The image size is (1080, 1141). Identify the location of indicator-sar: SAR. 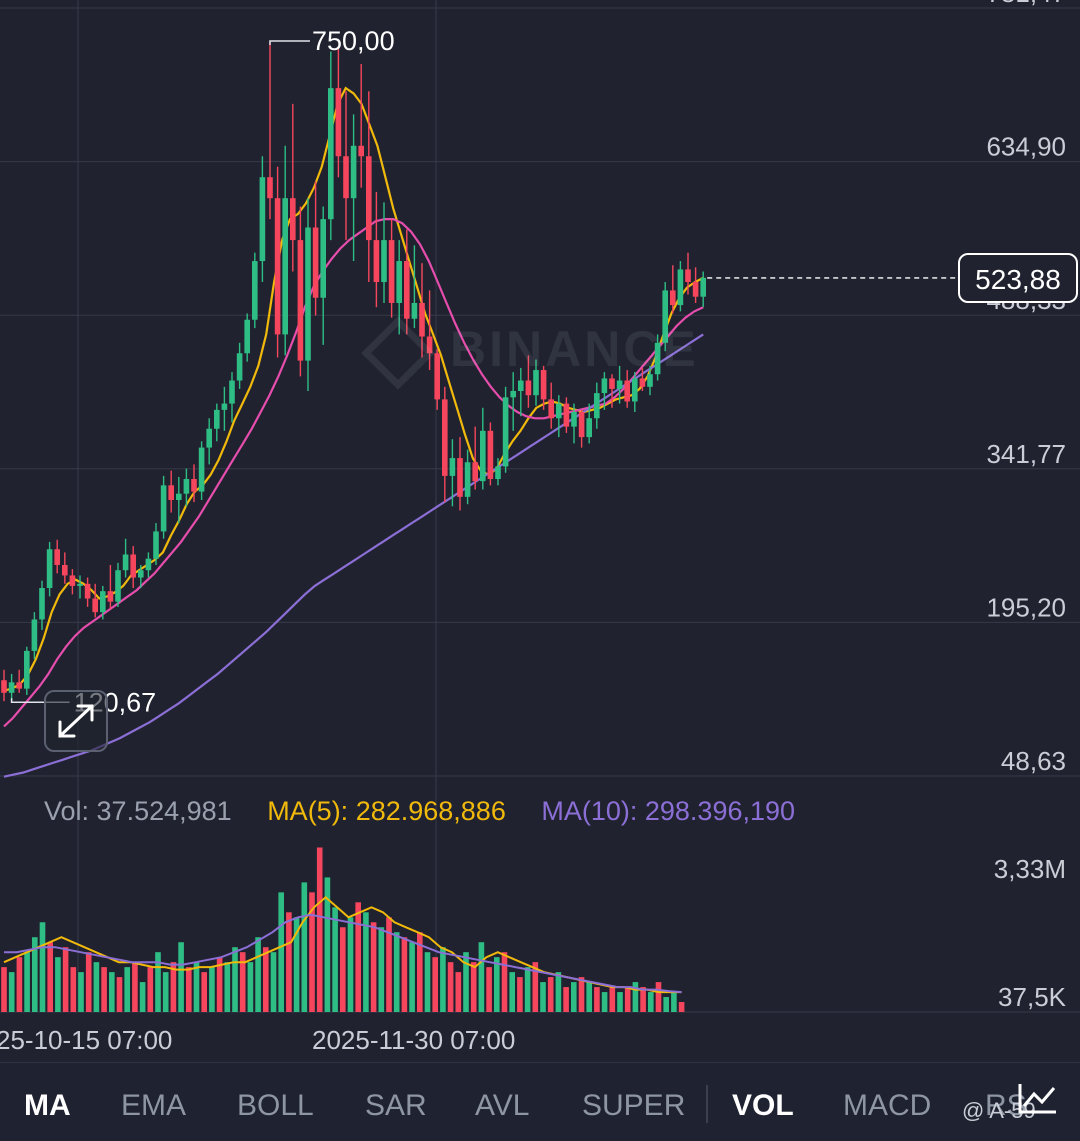
(396, 1105).